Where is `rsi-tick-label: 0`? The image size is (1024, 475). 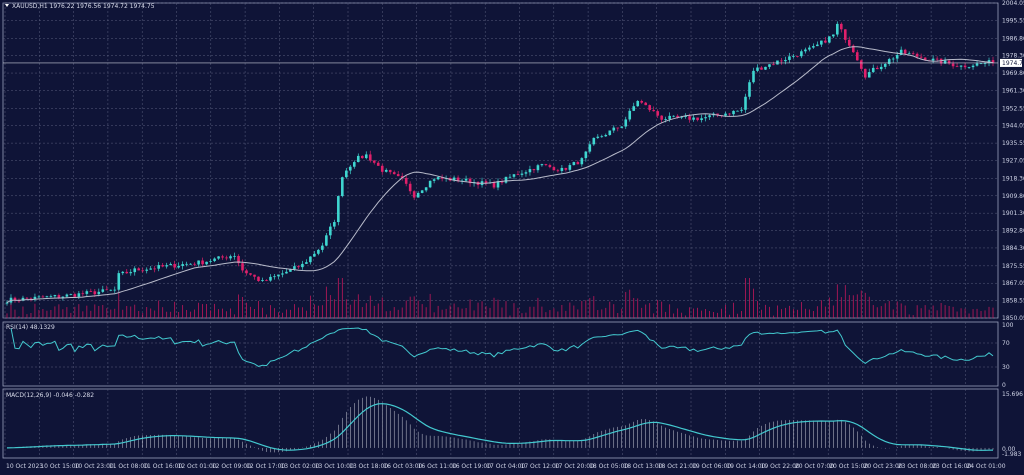
rsi-tick-label: 0 is located at coordinates (1004, 385).